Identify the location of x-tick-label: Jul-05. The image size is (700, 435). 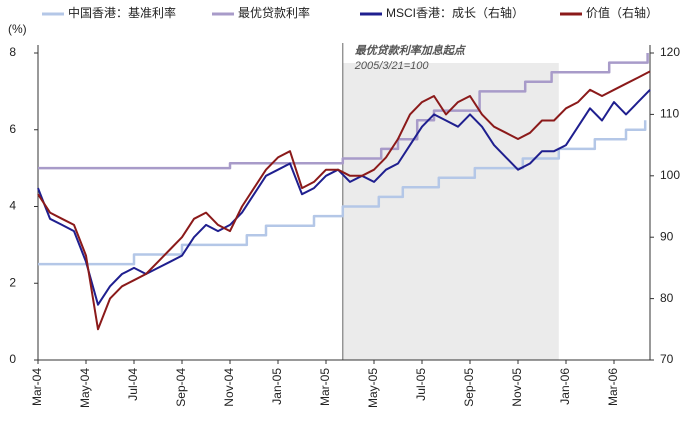
(421, 384).